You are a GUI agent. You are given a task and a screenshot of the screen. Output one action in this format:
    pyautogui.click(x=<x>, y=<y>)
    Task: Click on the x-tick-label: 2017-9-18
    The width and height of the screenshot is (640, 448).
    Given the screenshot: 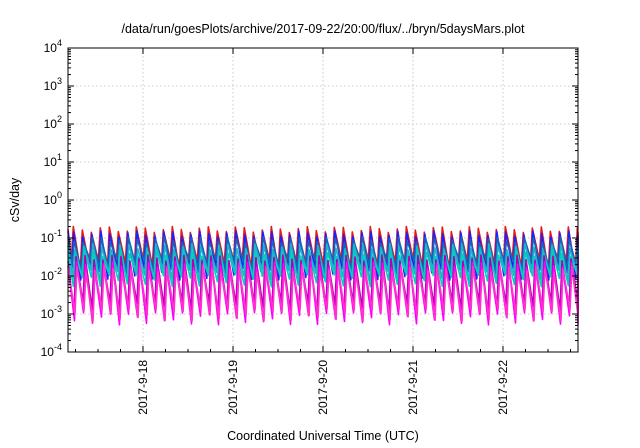 What is the action you would take?
    pyautogui.click(x=143, y=387)
    